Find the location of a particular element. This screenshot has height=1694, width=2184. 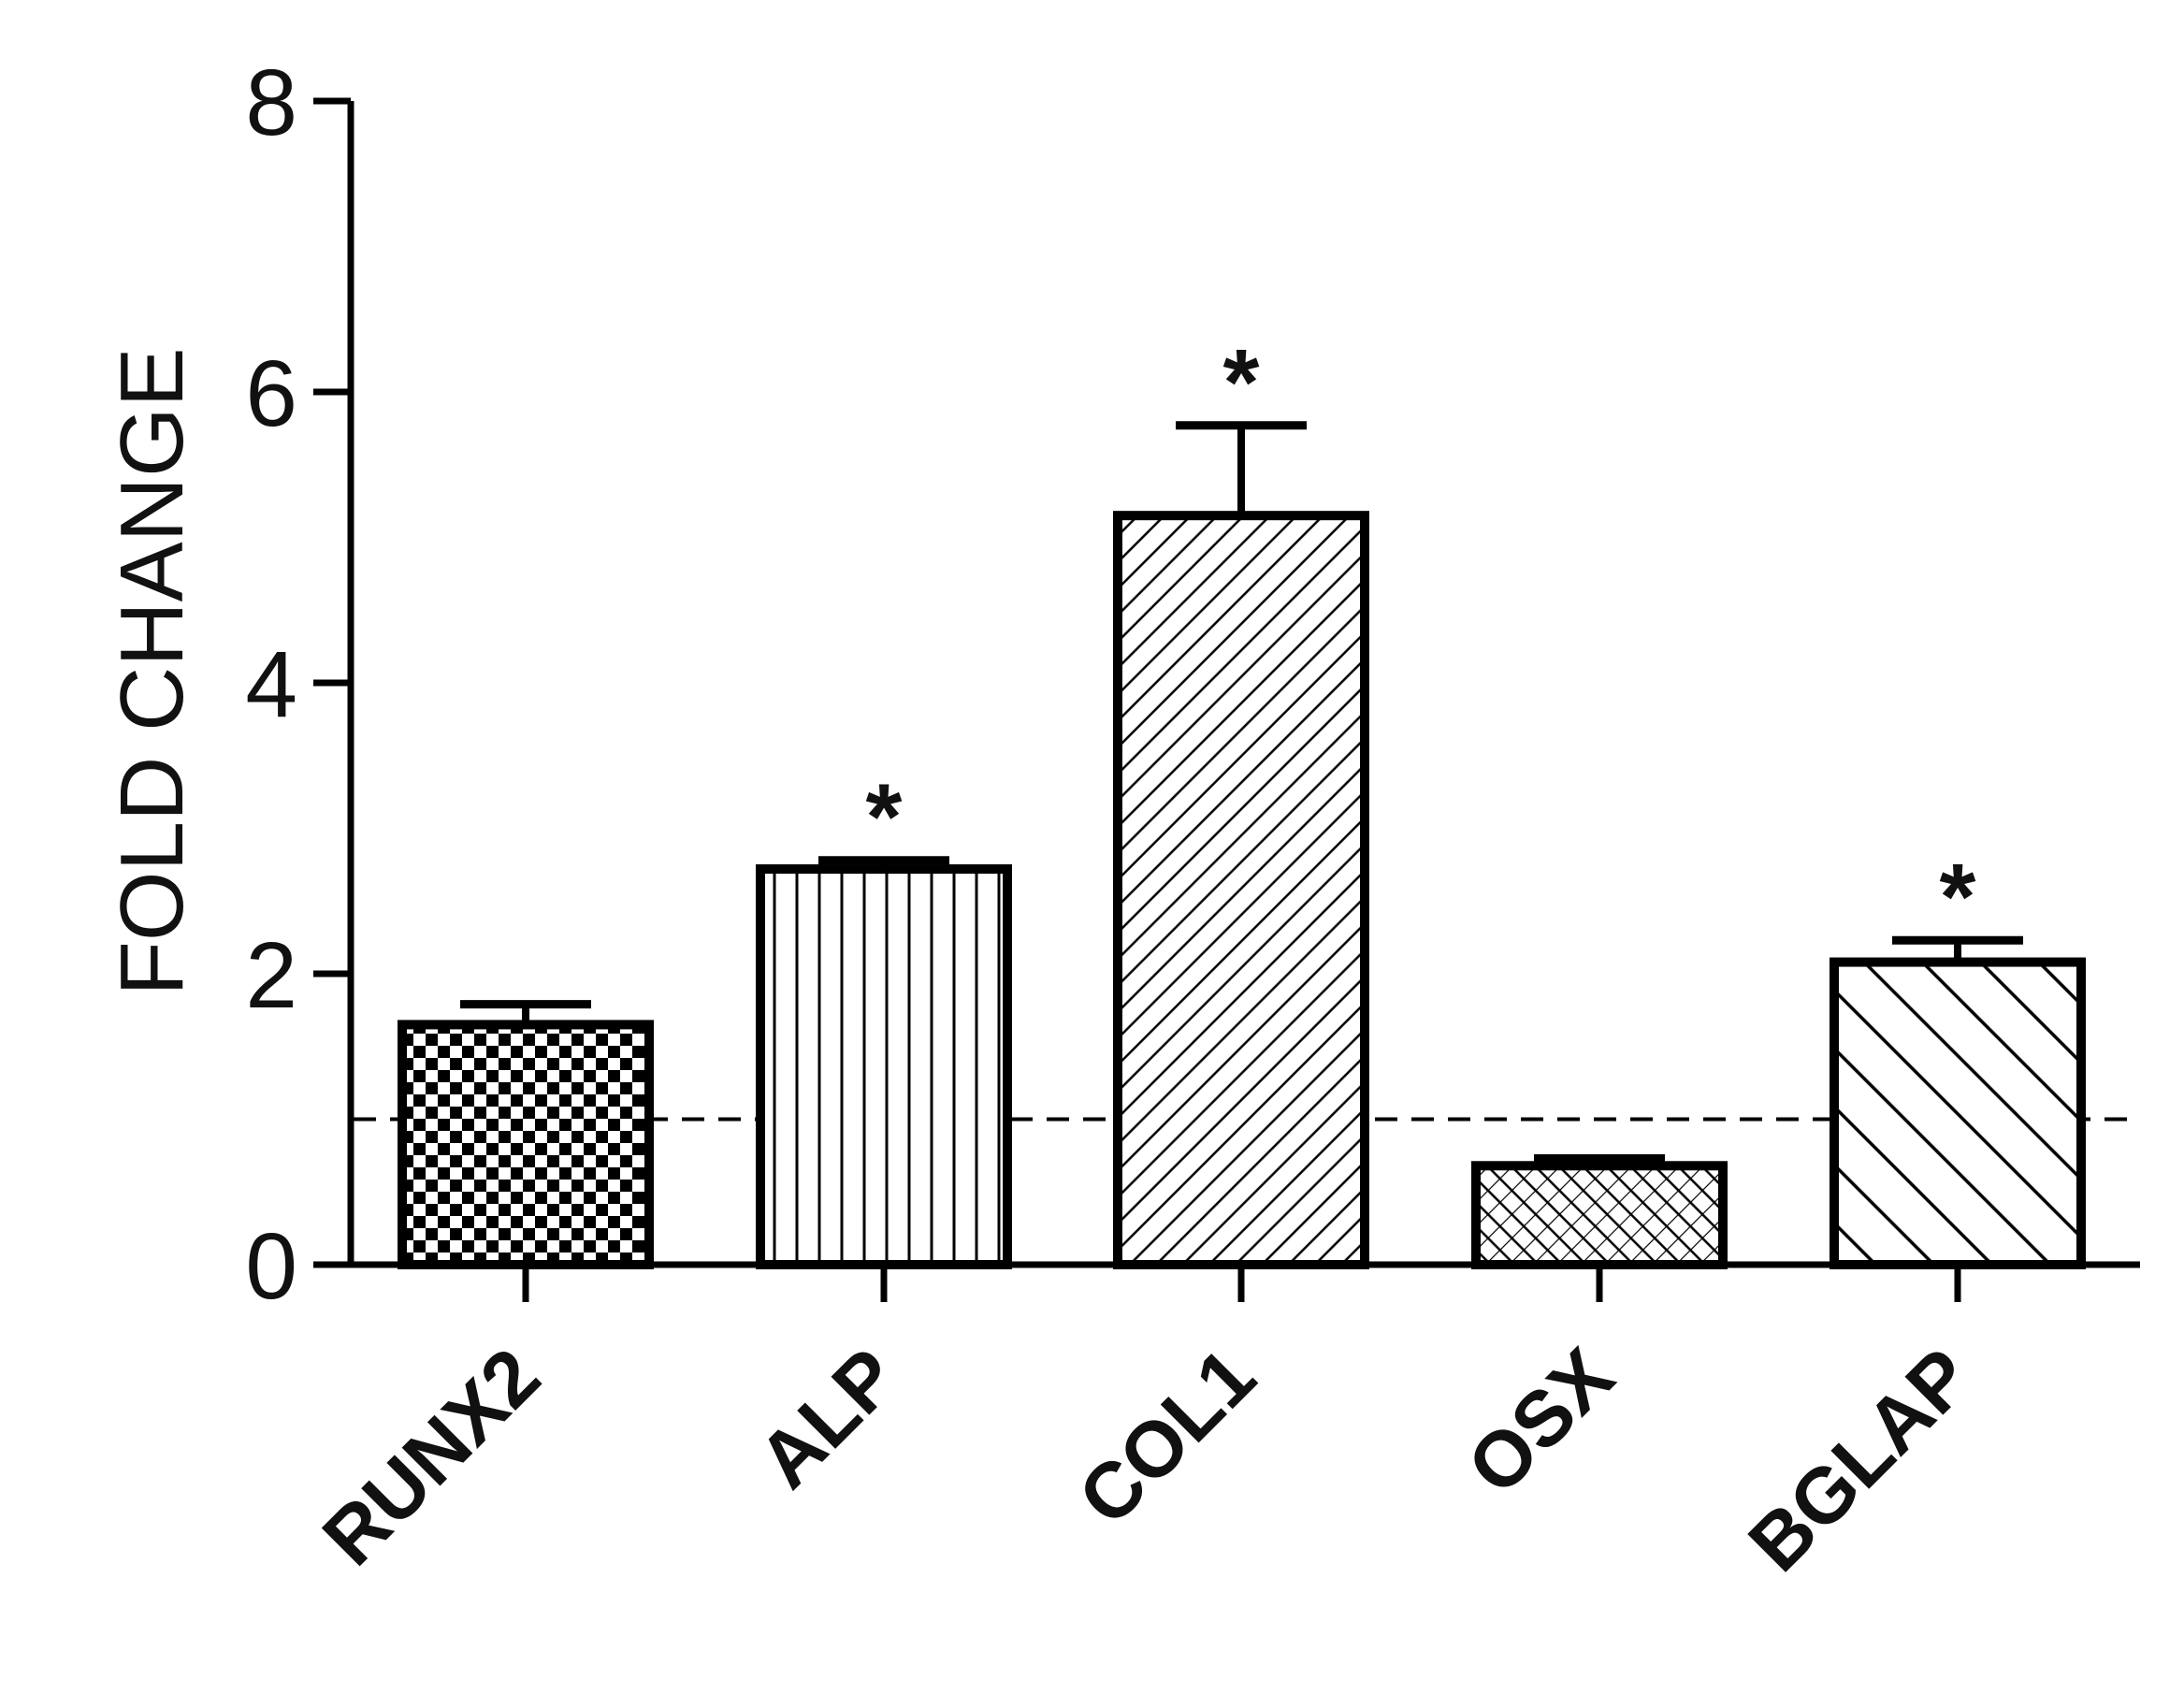

x-category-label: ALP is located at coordinates (827, 1417).